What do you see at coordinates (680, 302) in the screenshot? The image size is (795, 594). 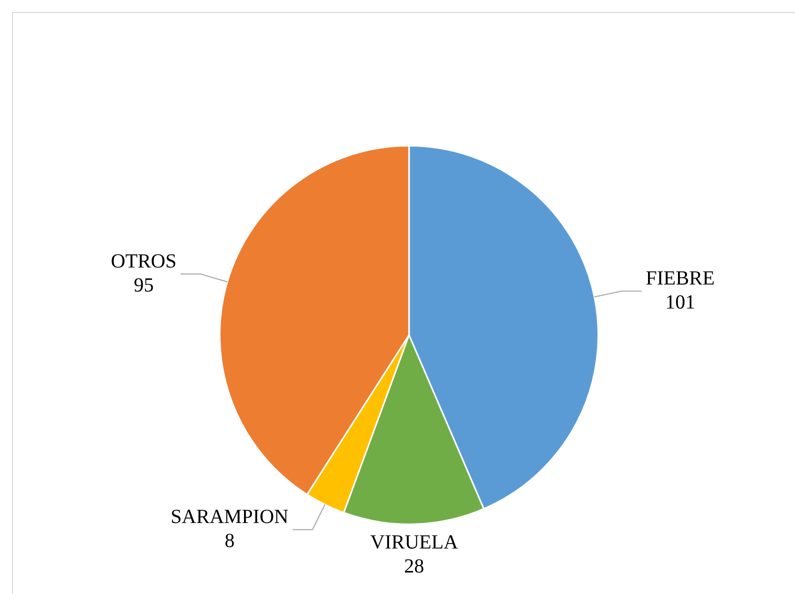 I see `data-label: 101` at bounding box center [680, 302].